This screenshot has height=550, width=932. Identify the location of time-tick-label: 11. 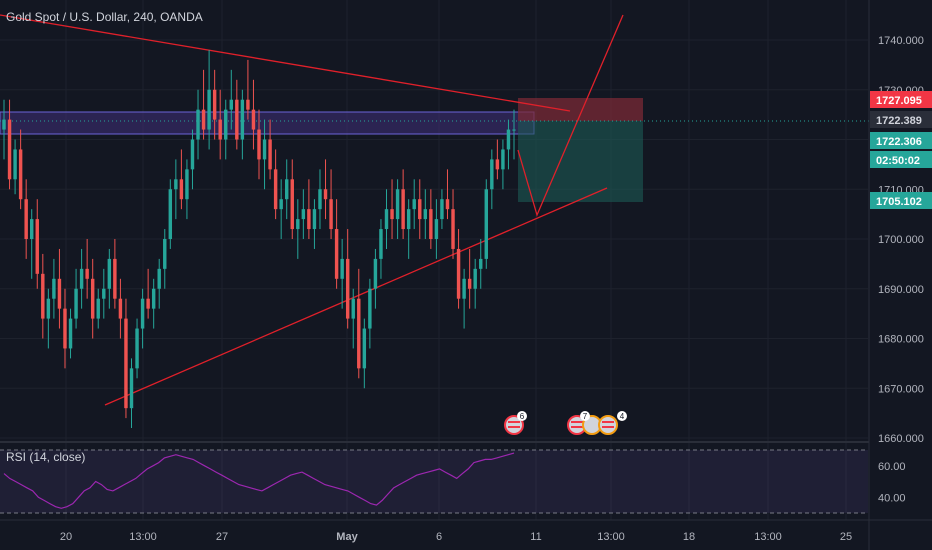
(535, 537).